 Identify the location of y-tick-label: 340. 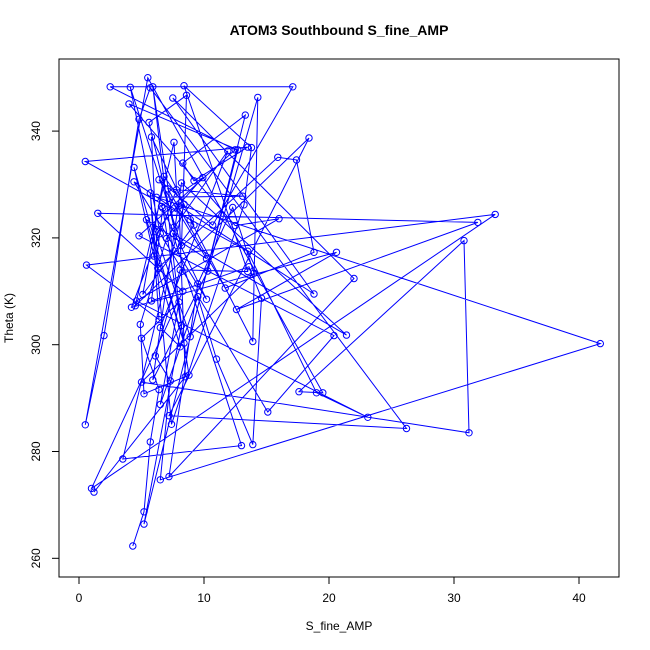
(36, 131).